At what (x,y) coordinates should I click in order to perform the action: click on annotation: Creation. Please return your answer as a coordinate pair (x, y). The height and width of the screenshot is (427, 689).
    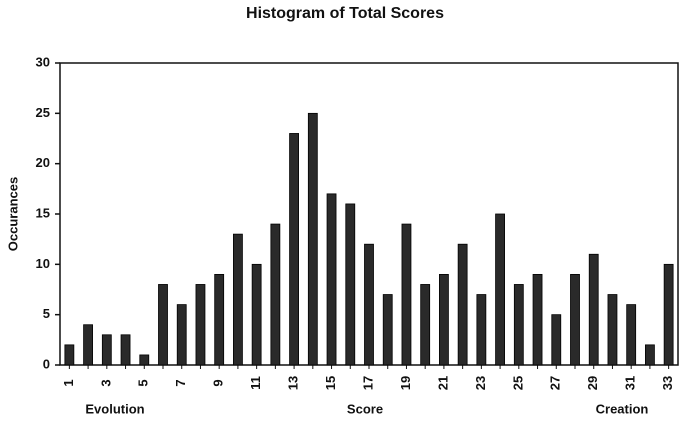
    Looking at the image, I should click on (622, 408).